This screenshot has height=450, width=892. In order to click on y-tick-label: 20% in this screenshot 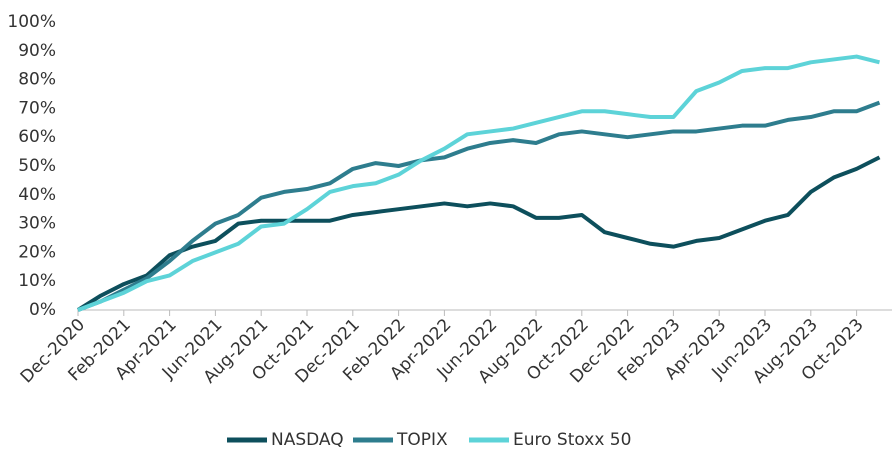, I will do `click(37, 252)`.